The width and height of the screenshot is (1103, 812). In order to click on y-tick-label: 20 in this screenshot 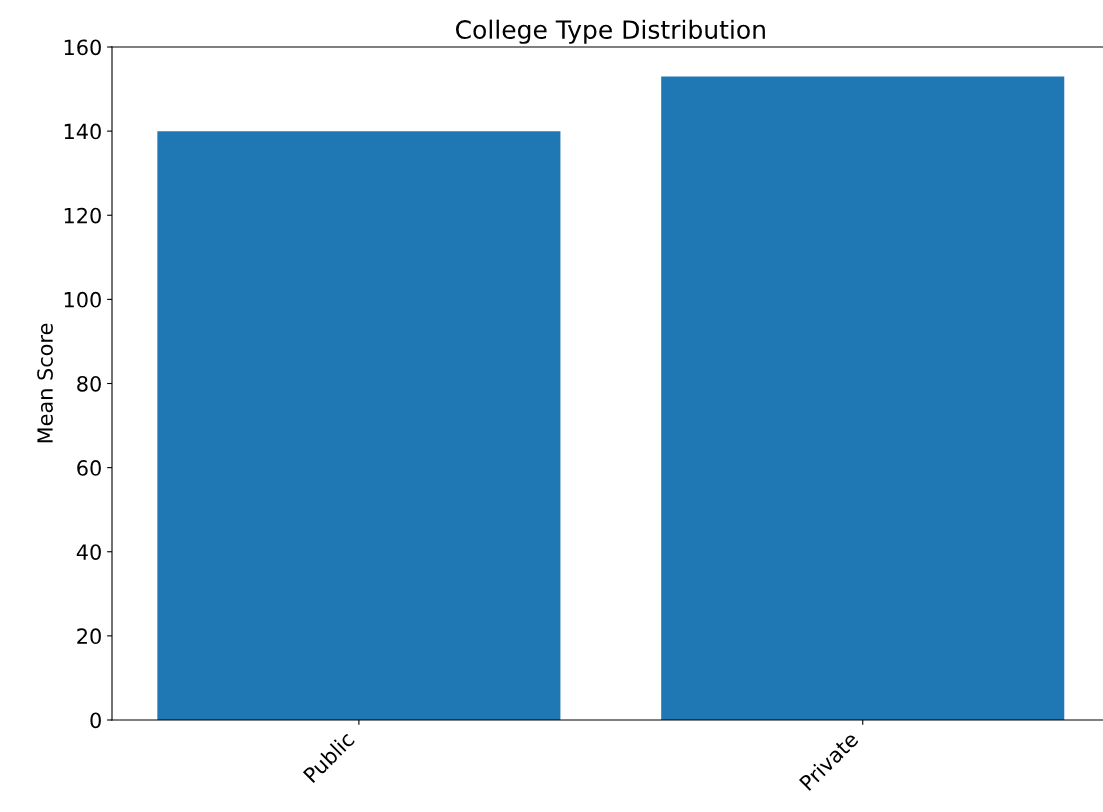, I will do `click(89, 636)`.